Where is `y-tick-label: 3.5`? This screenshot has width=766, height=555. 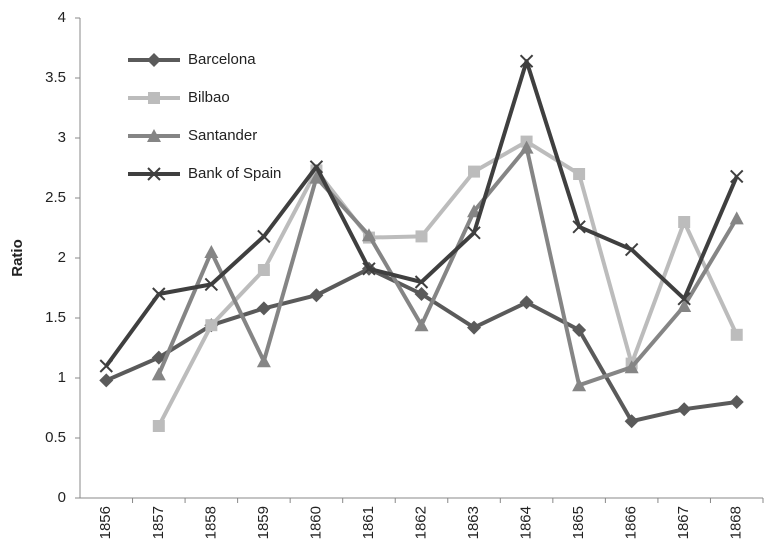
y-tick-label: 3.5 is located at coordinates (55, 77).